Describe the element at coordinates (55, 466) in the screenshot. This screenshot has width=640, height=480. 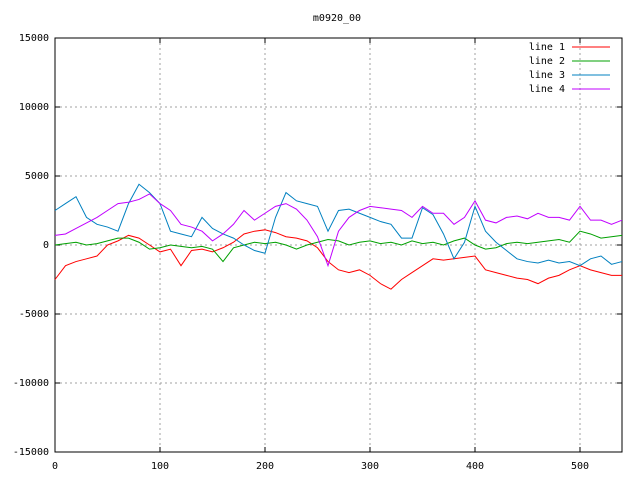
I see `x-tick-label: 0` at that location.